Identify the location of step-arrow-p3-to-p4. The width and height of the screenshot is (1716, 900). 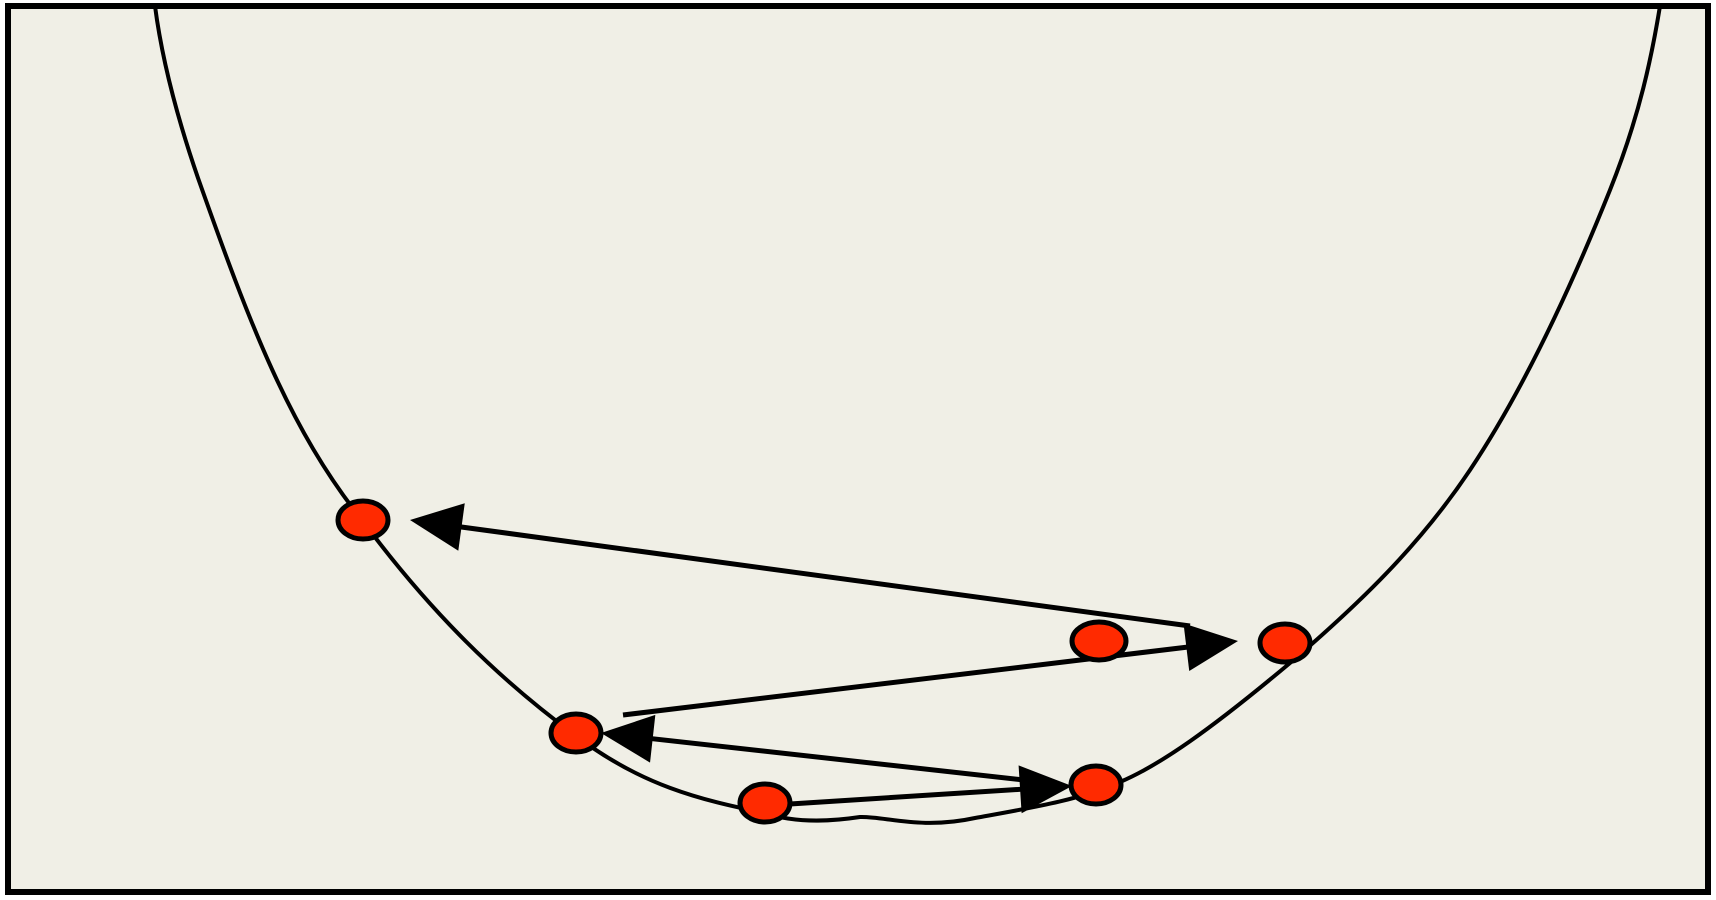
(813, 748).